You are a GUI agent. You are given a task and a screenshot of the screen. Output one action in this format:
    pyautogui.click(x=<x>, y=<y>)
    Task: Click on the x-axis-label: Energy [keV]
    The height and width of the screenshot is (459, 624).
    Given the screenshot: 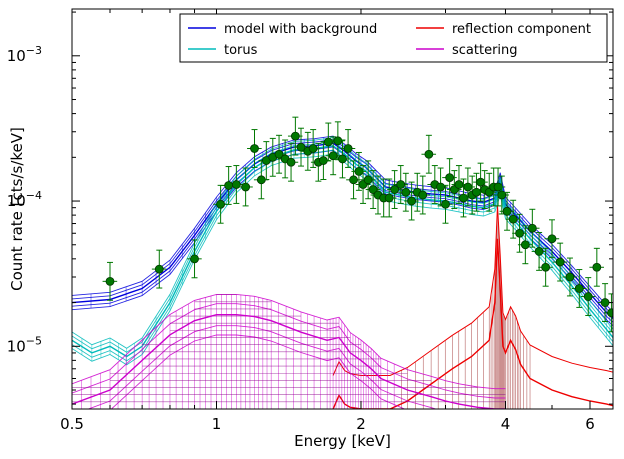 What is the action you would take?
    pyautogui.click(x=342, y=441)
    